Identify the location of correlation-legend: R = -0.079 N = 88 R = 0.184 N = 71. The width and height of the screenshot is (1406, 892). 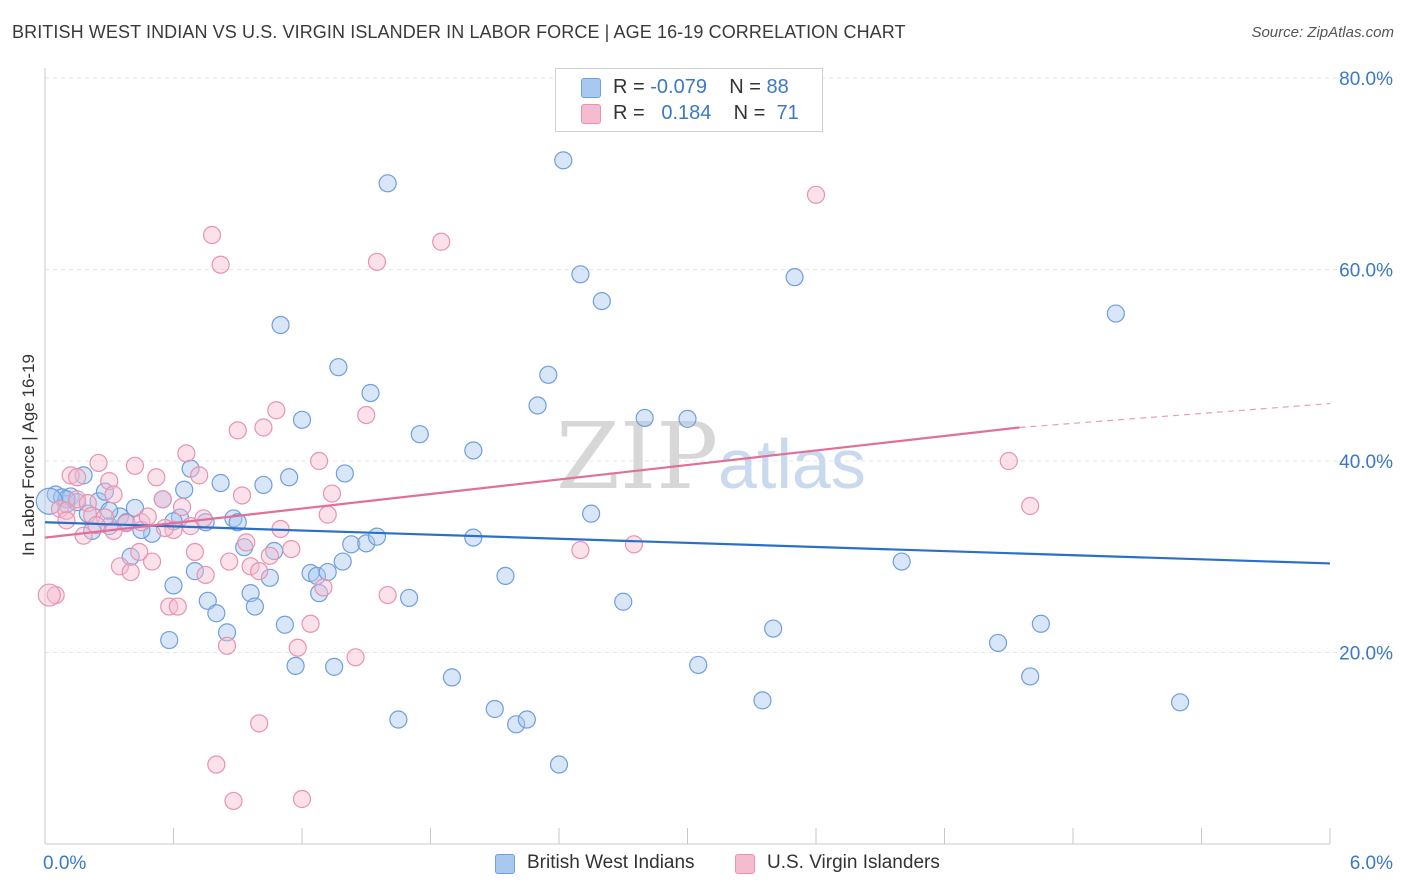
(689, 100).